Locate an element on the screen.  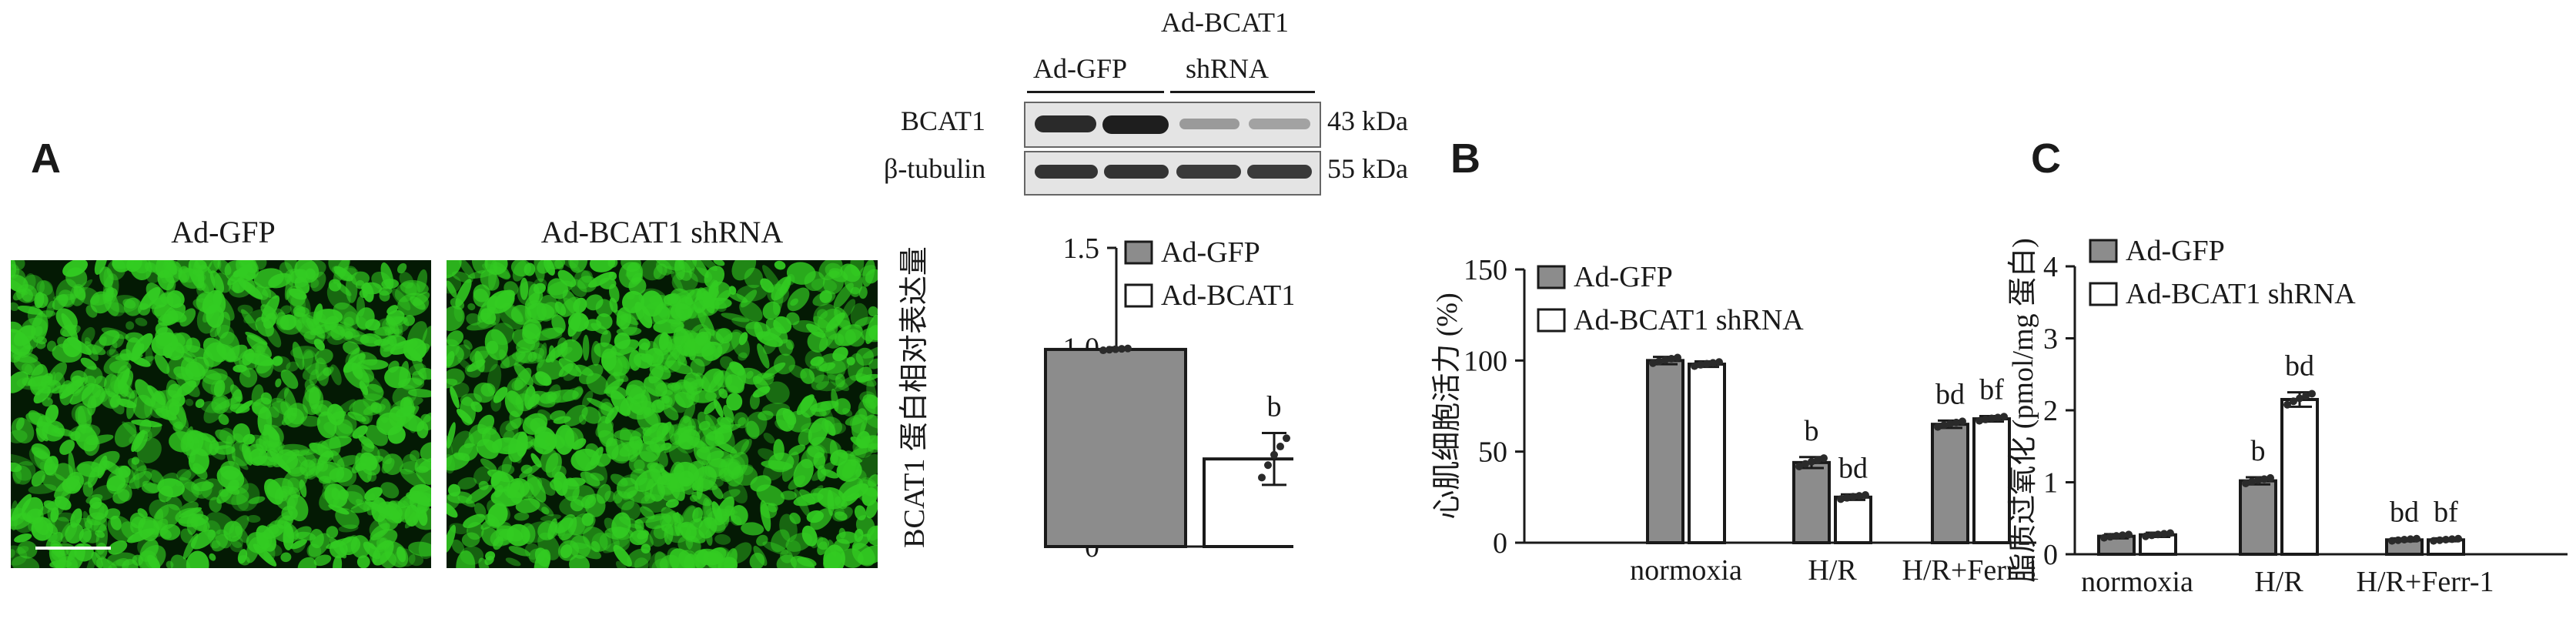
blot-band is located at coordinates (1209, 124).